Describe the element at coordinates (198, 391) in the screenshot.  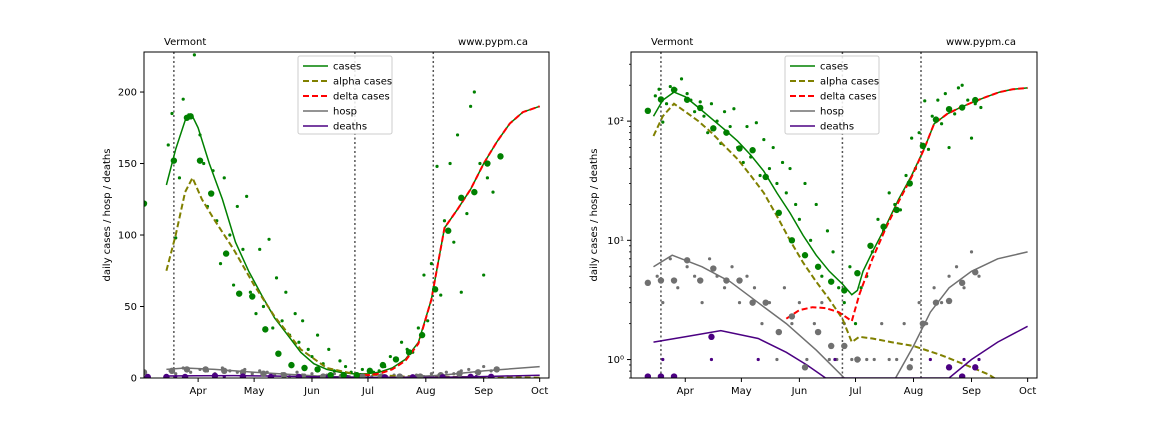
I see `x-tick-label: Apr` at that location.